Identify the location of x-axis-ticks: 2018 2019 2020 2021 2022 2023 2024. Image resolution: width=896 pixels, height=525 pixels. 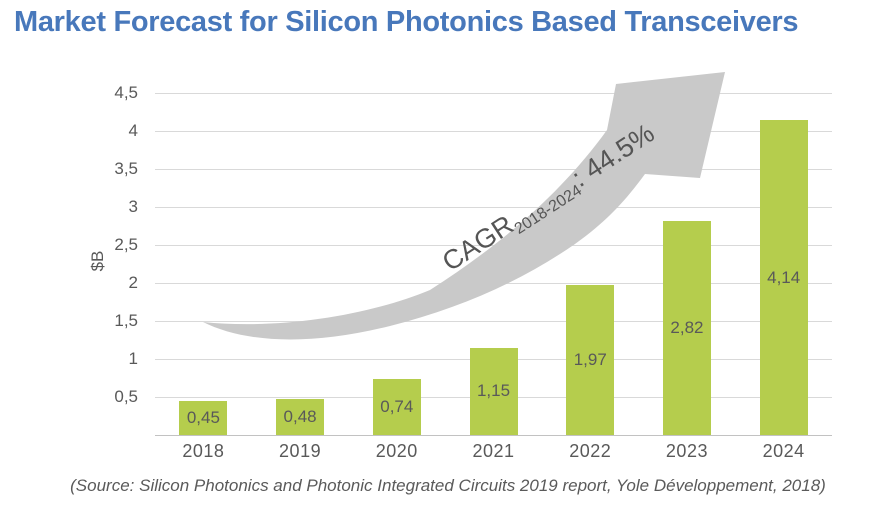
(493, 451).